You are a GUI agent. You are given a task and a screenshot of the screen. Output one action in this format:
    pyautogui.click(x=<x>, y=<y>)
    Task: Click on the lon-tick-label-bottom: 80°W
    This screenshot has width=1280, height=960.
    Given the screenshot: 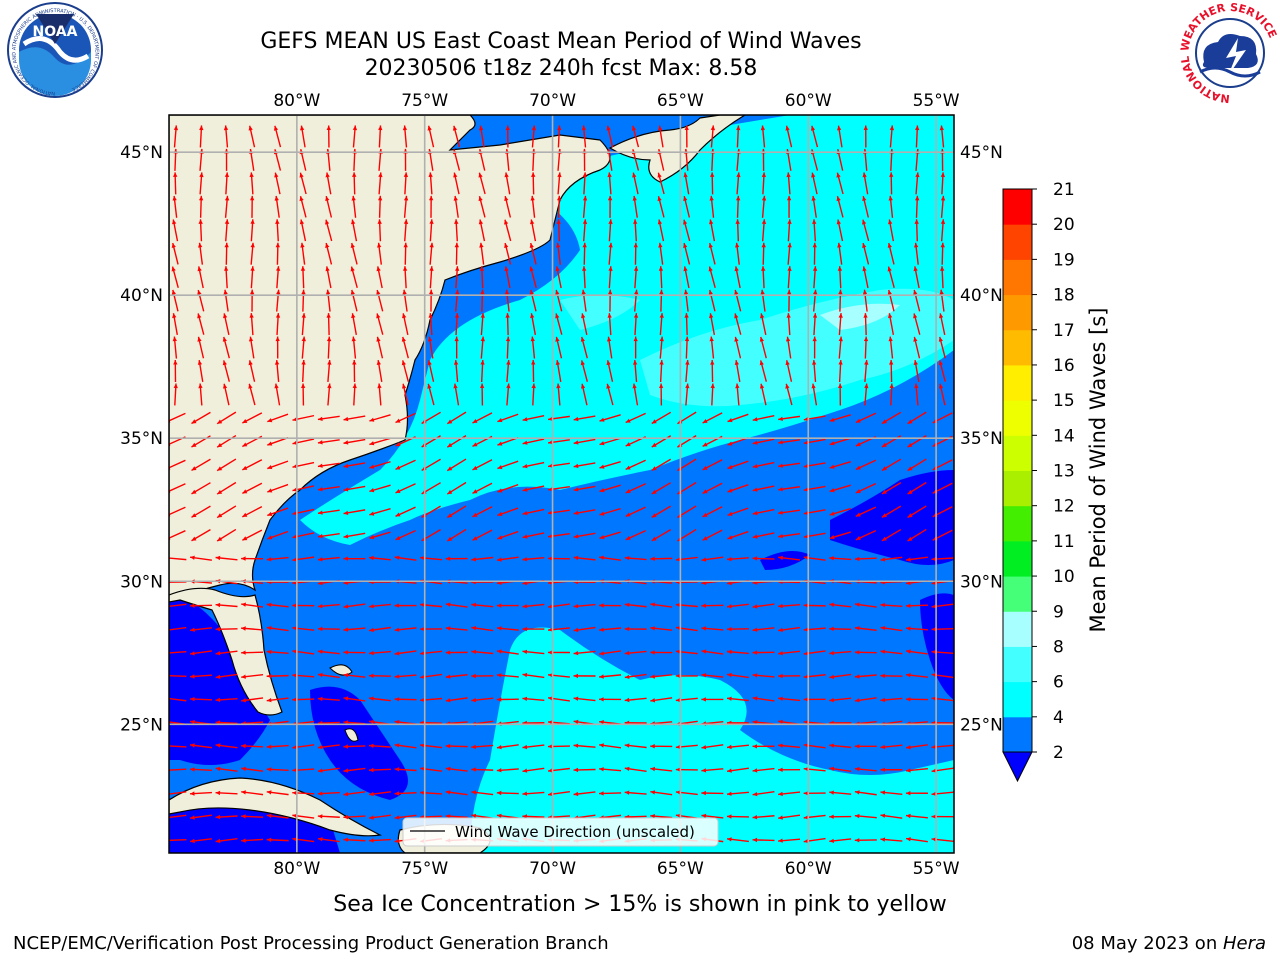 What is the action you would take?
    pyautogui.click(x=296, y=869)
    